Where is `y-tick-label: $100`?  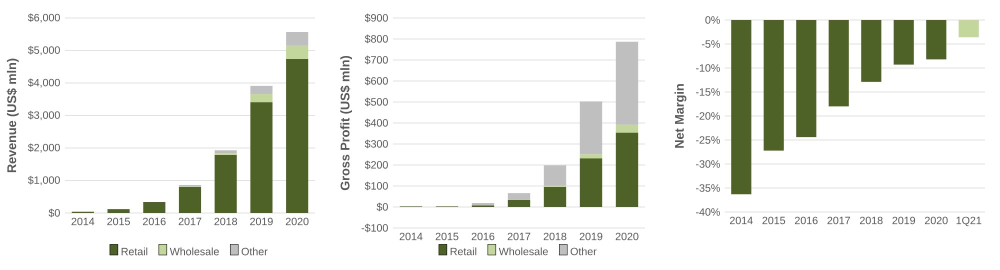
y-tick-label: $100 is located at coordinates (376, 186).